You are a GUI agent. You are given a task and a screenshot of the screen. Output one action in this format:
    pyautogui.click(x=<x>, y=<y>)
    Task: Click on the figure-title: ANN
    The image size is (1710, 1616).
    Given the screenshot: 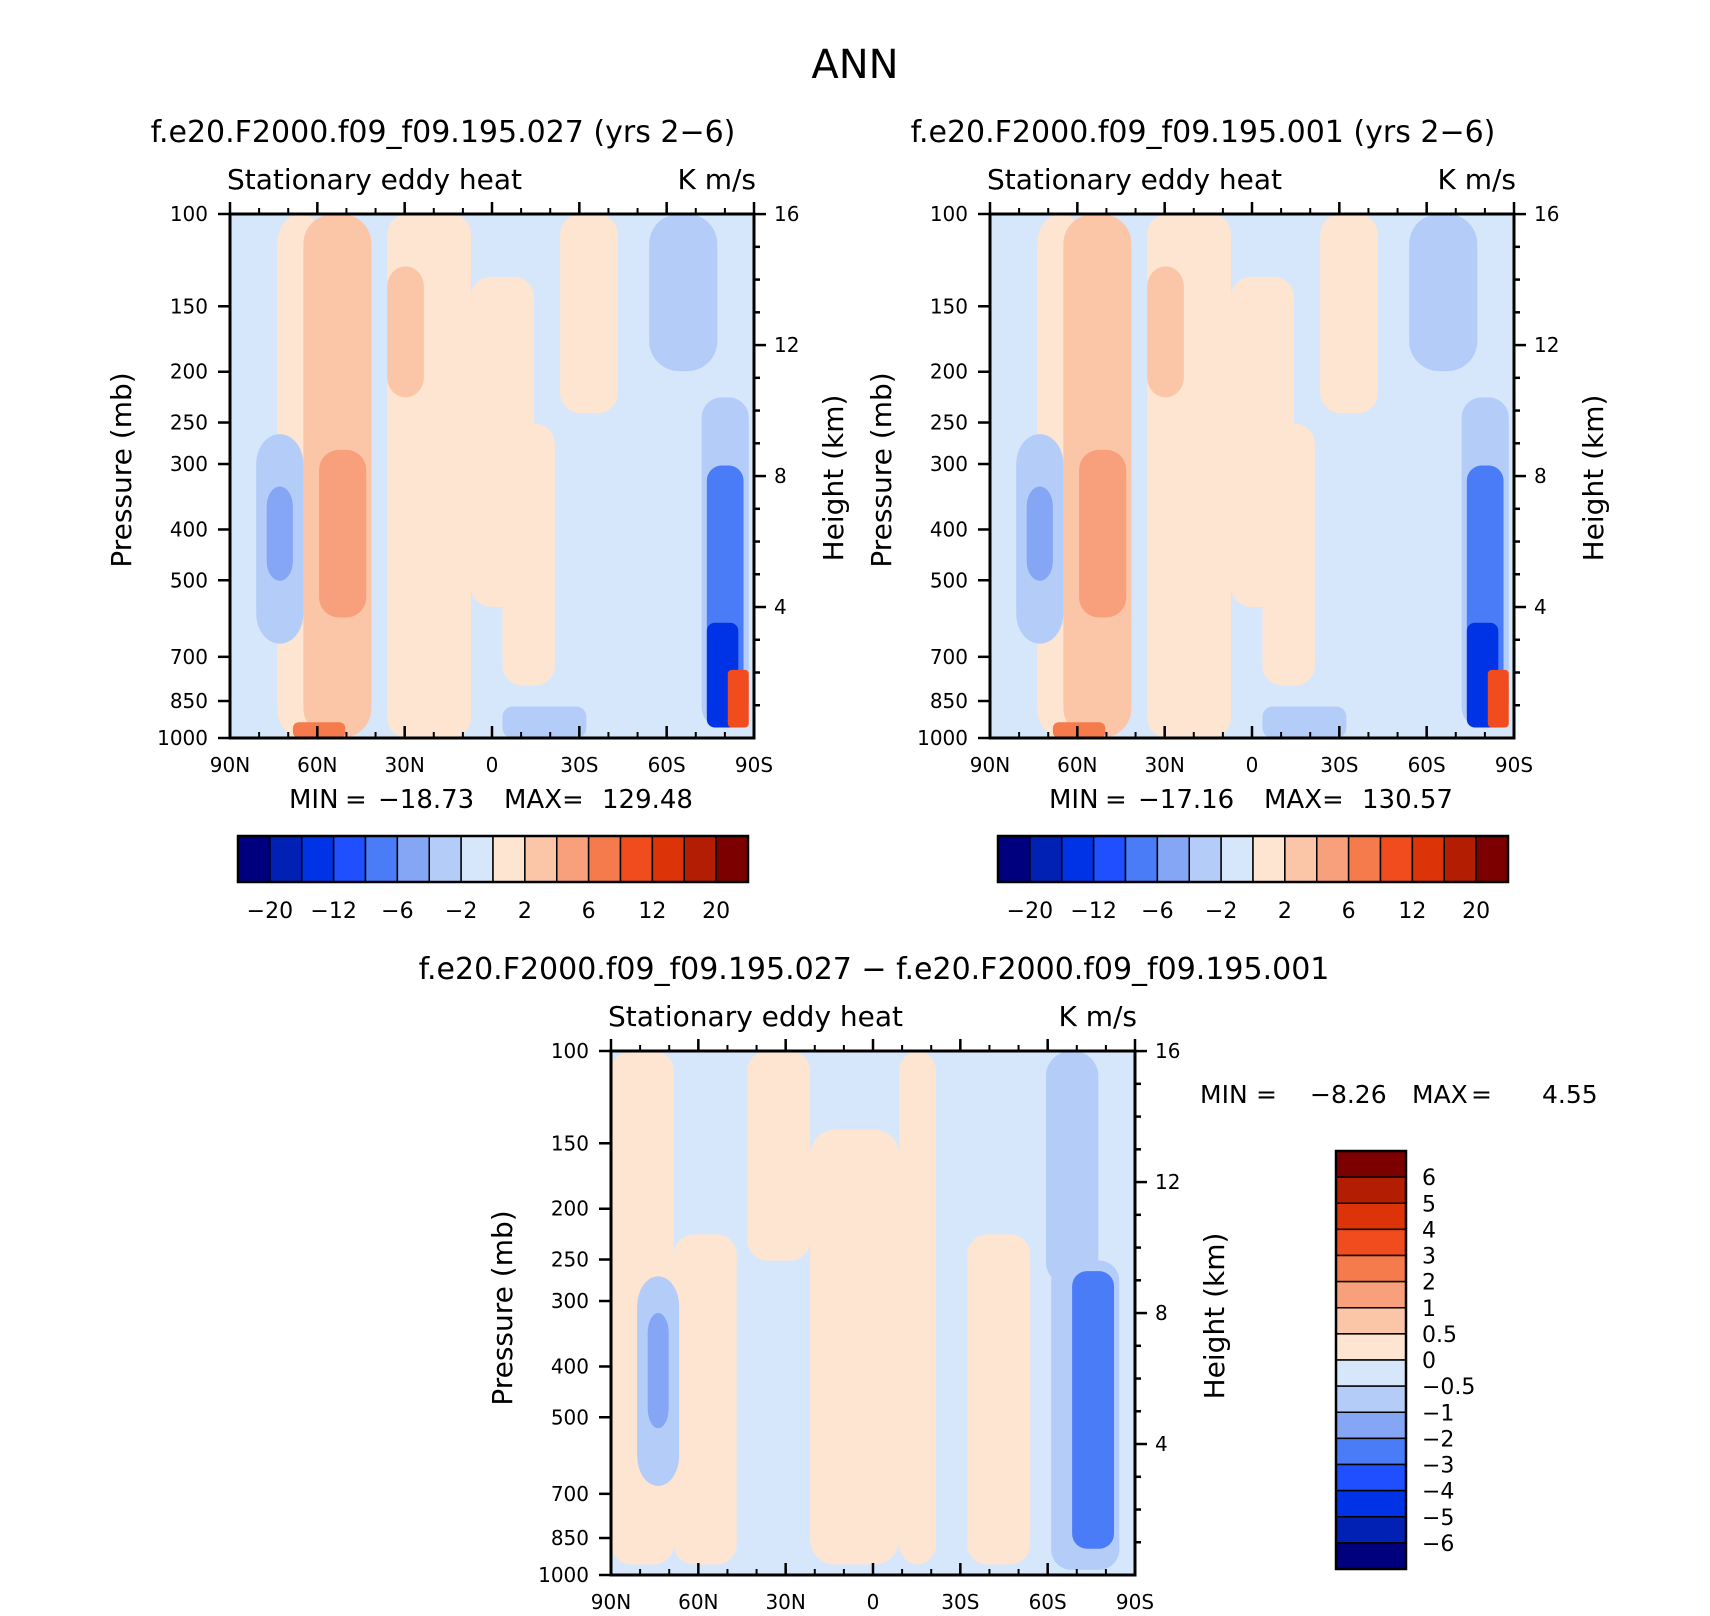 What is the action you would take?
    pyautogui.click(x=854, y=65)
    